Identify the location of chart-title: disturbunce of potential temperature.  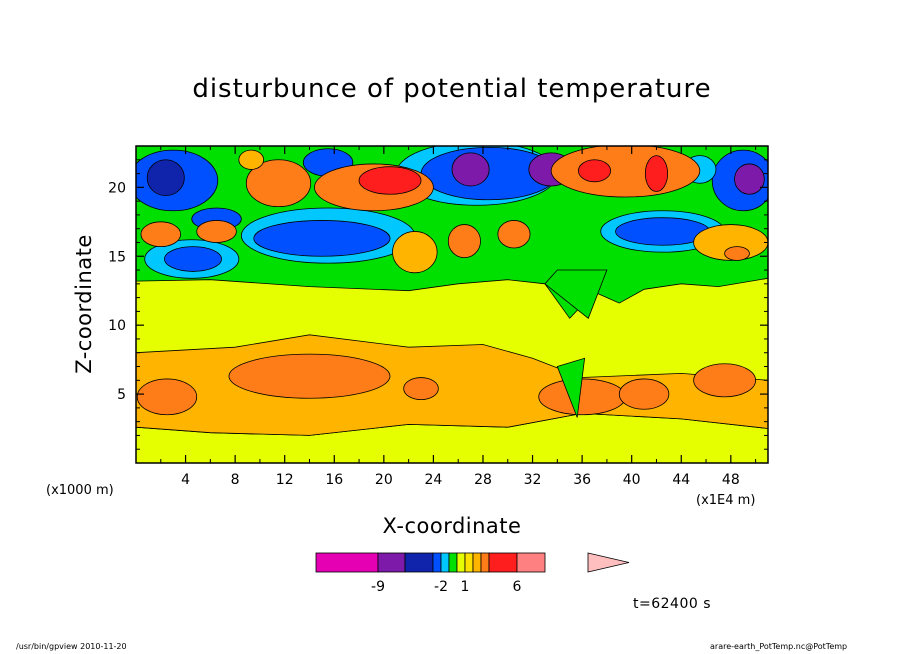
(452, 89).